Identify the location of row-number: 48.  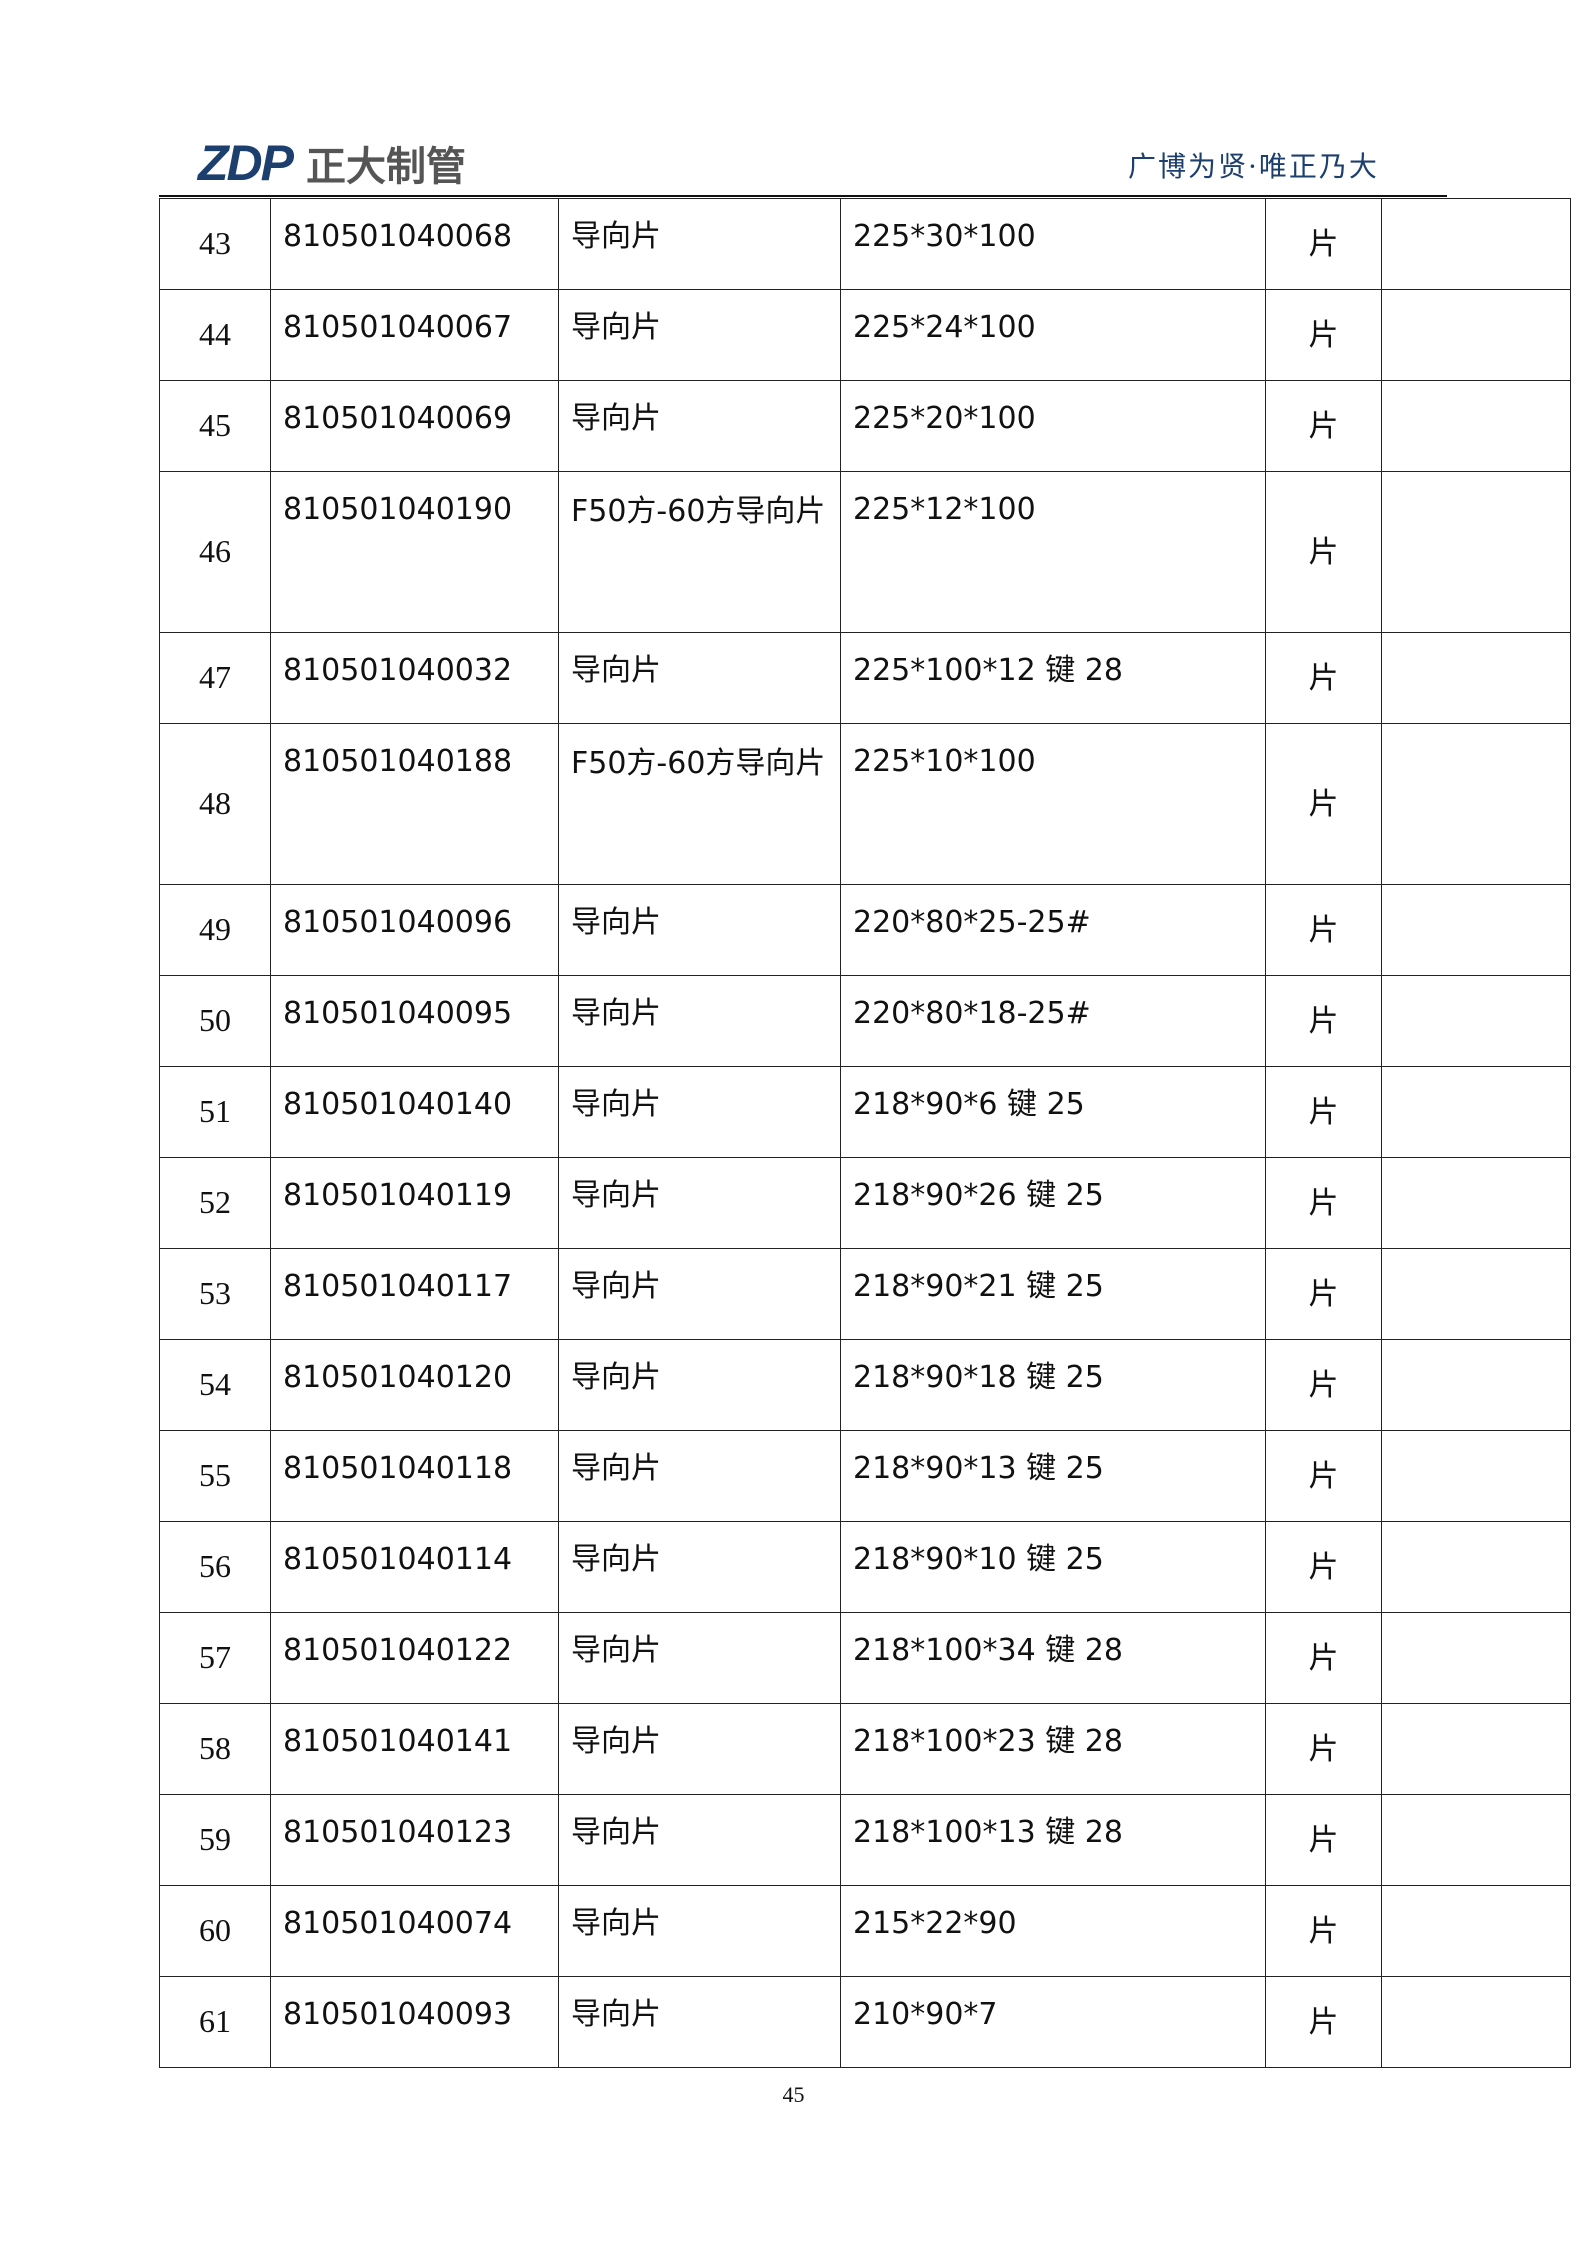
(215, 804).